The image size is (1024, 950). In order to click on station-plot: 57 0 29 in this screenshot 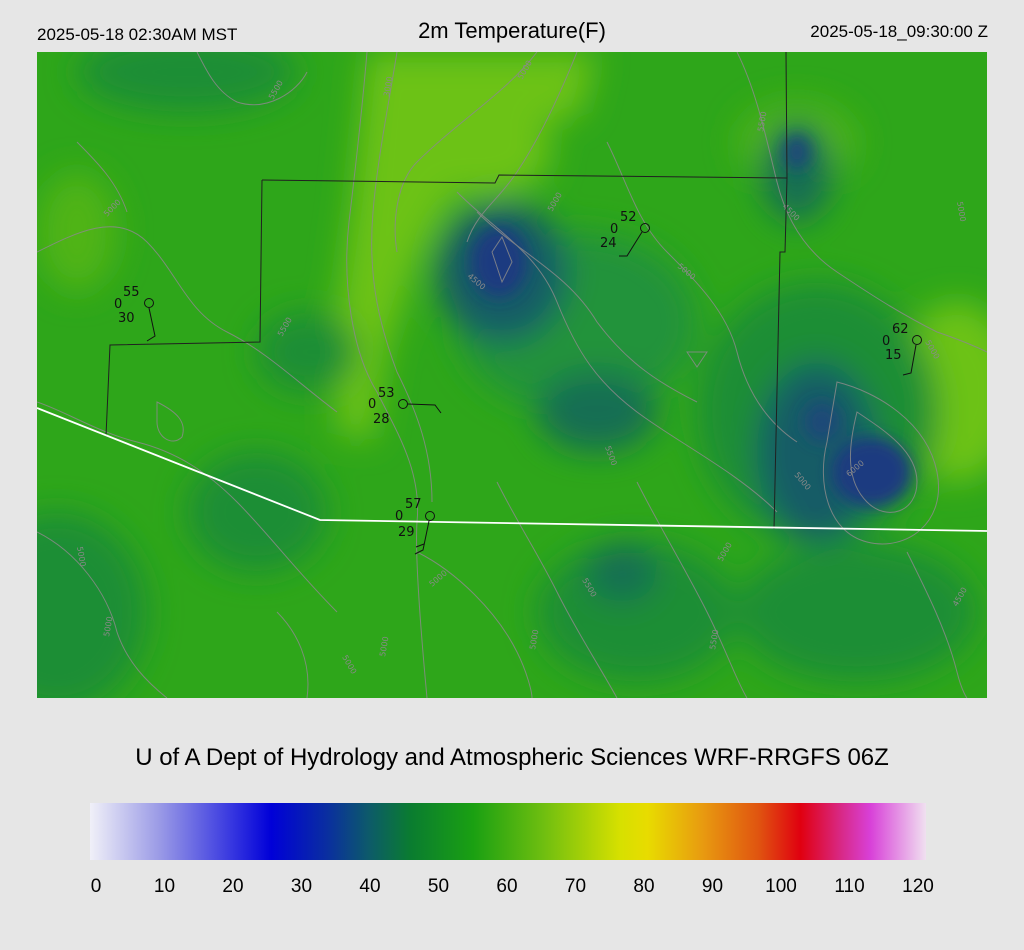, I will do `click(415, 526)`.